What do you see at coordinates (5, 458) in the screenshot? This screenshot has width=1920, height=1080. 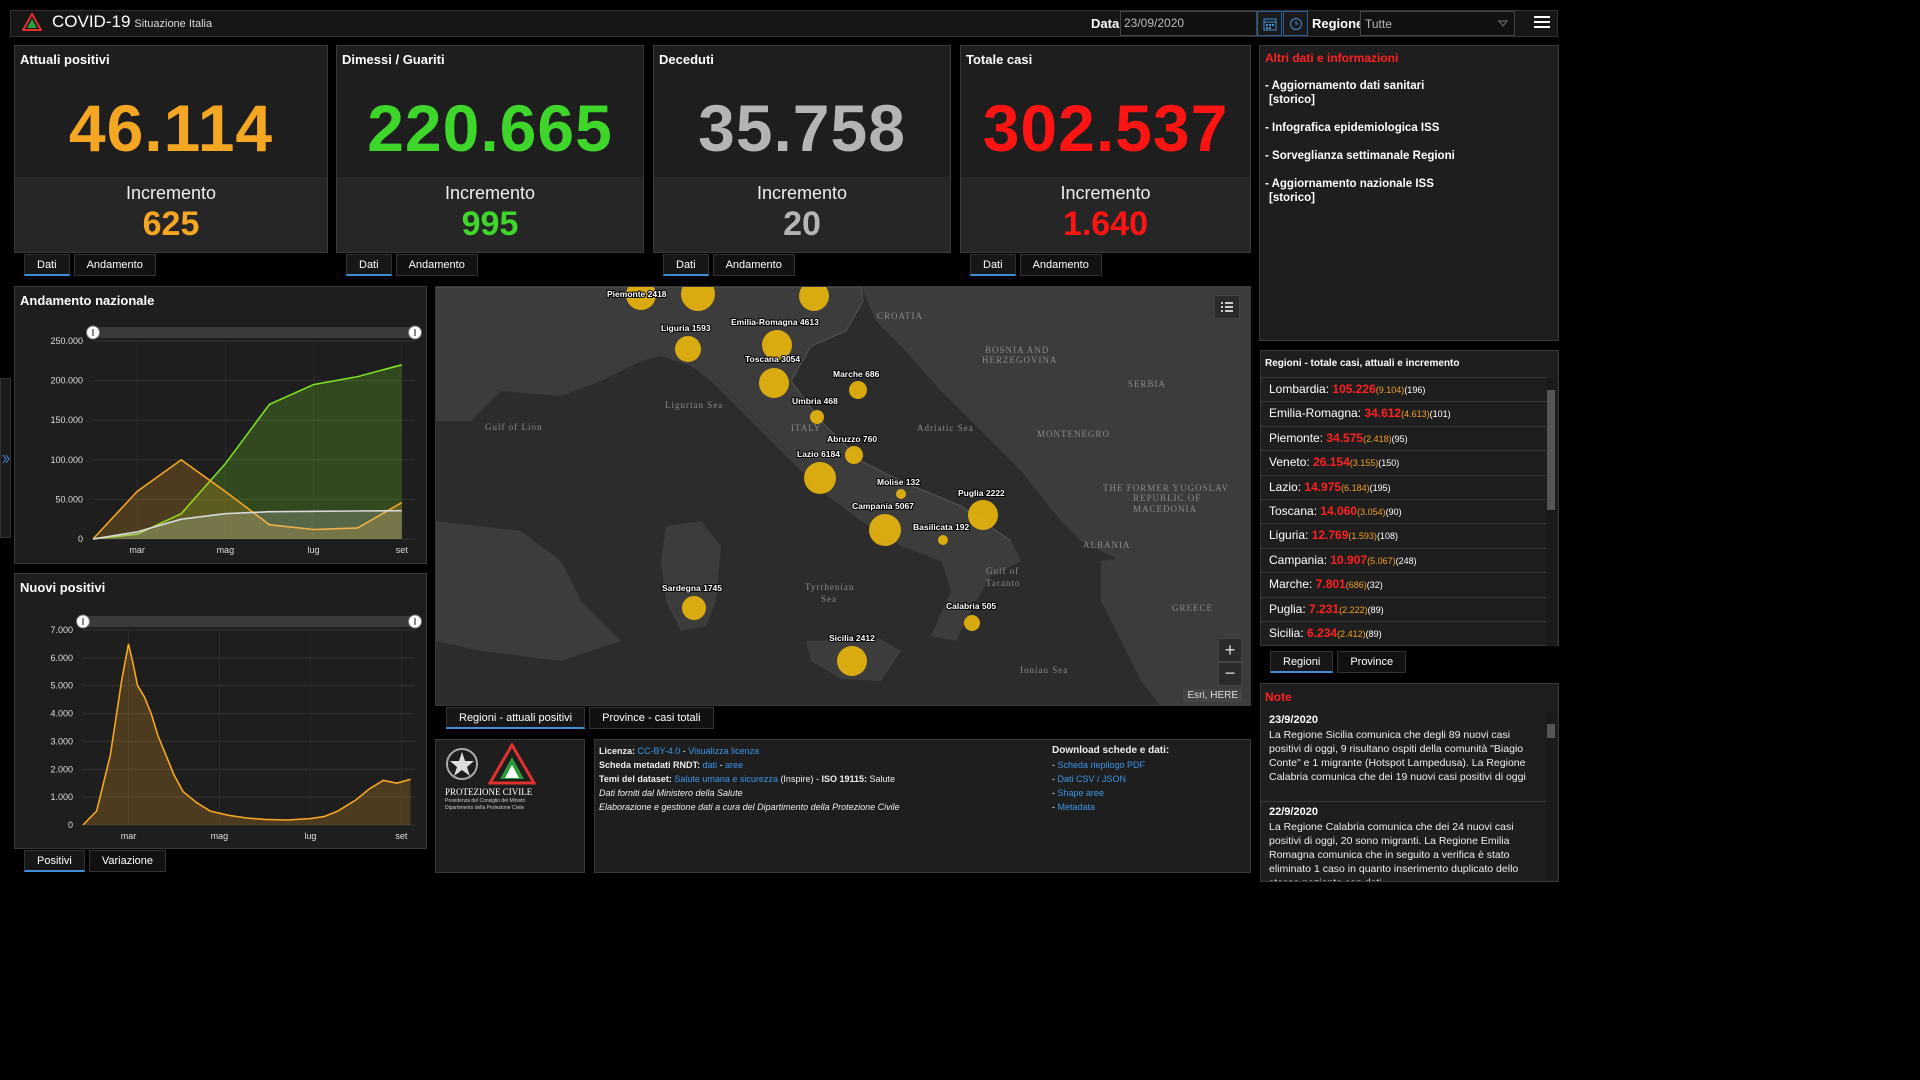 I see `sidebar-collapse-handle` at bounding box center [5, 458].